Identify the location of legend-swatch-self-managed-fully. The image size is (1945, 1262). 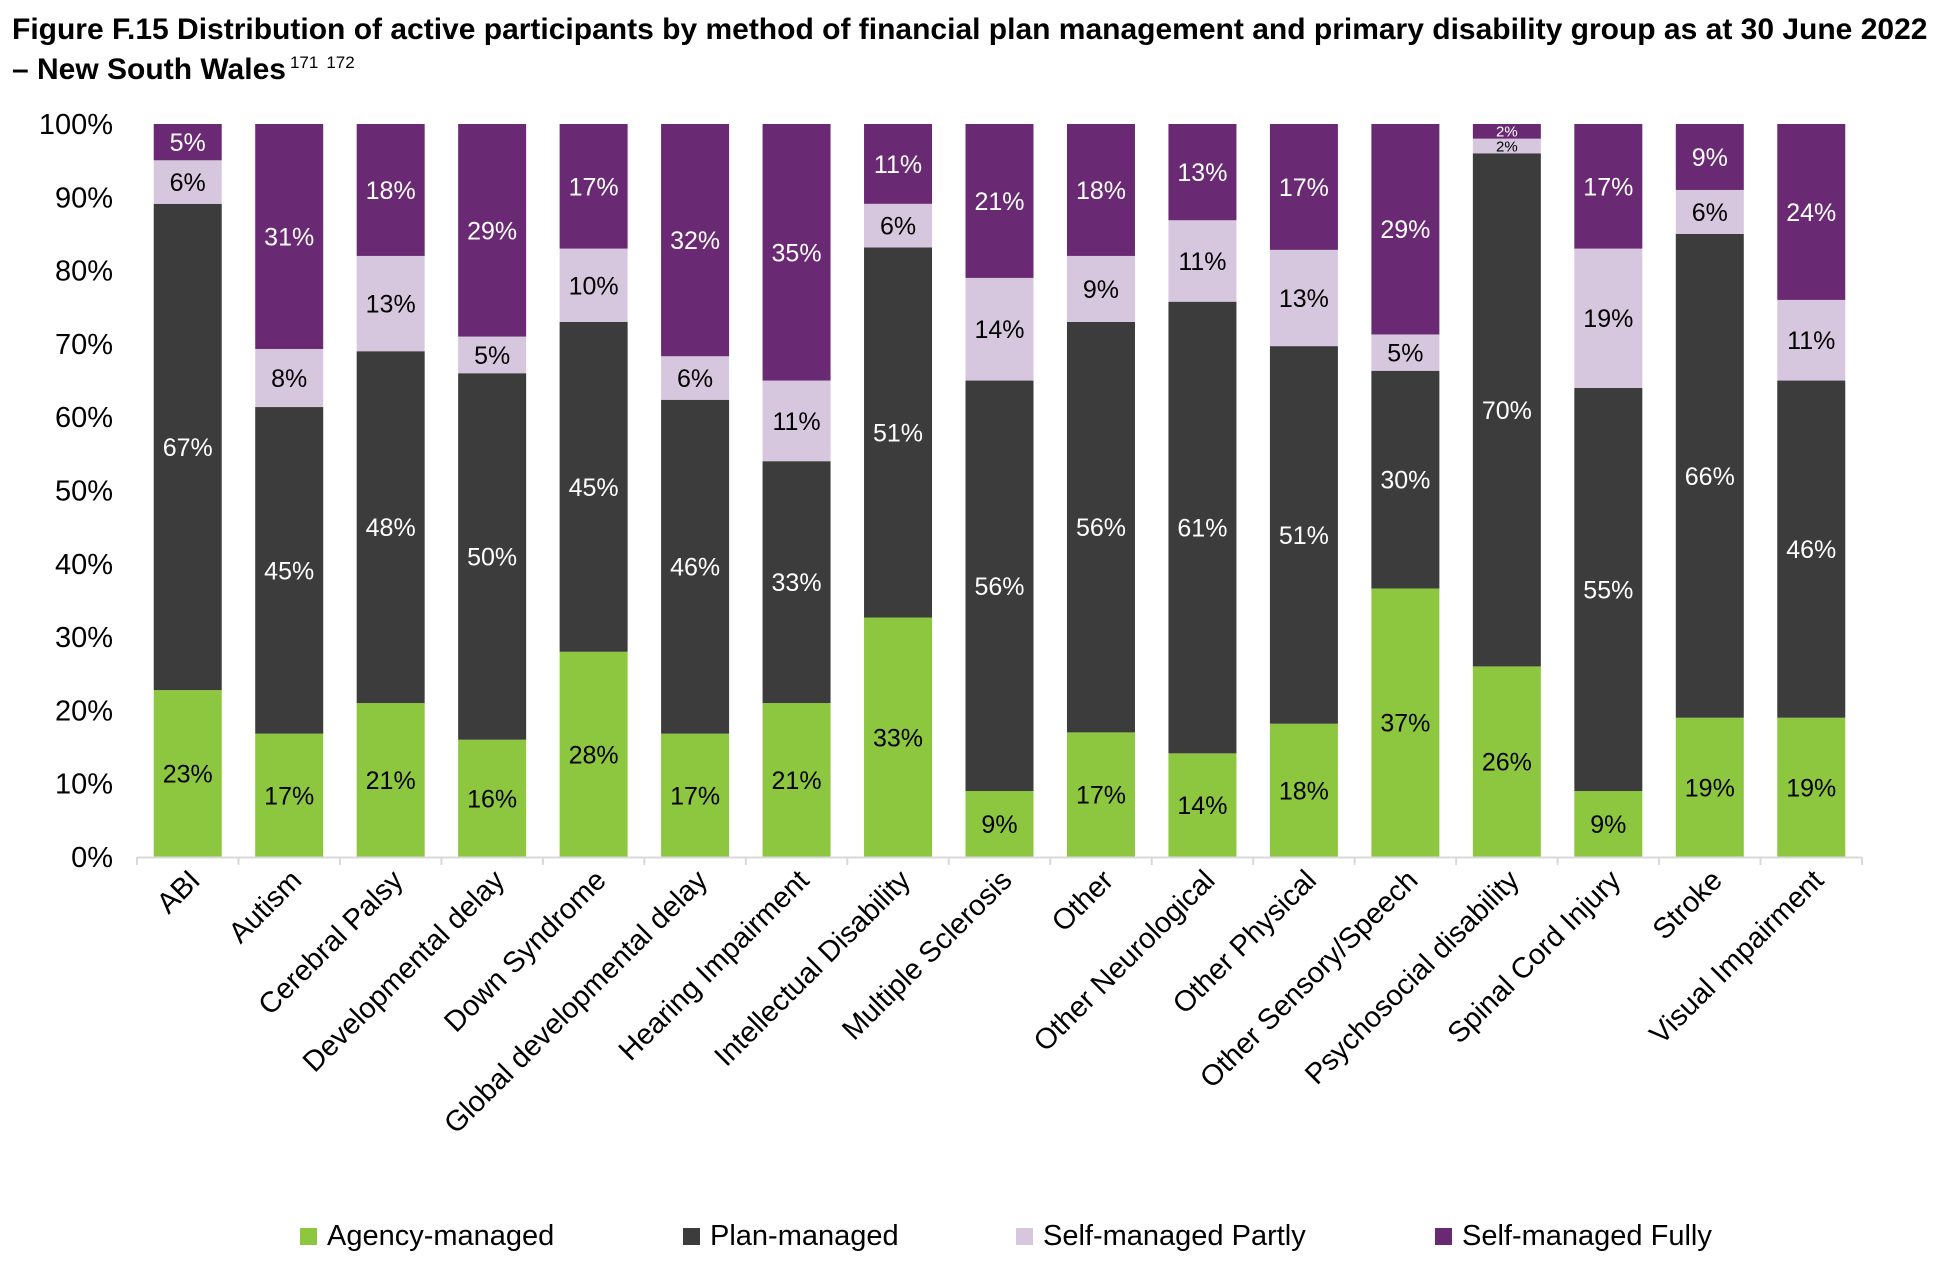
(1443, 1236).